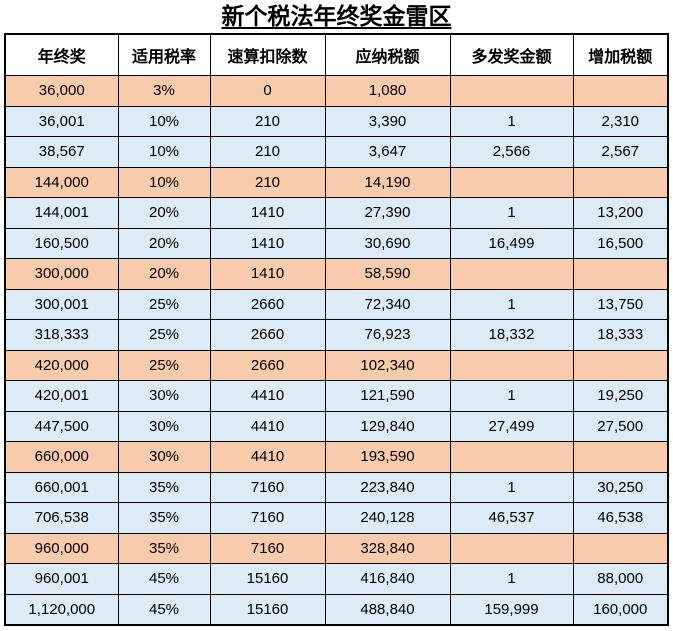 This screenshot has width=673, height=631. What do you see at coordinates (620, 609) in the screenshot?
I see `added-tax-cell: 160,000` at bounding box center [620, 609].